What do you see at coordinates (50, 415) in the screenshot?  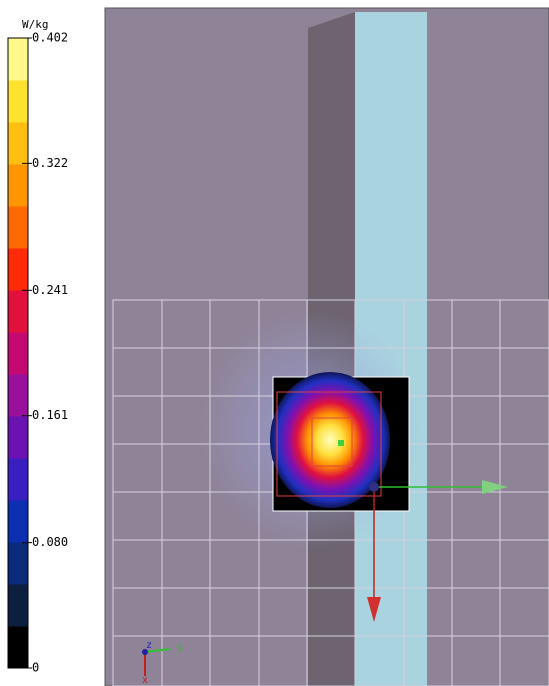 I see `colorbar-tick-label: 0.161` at bounding box center [50, 415].